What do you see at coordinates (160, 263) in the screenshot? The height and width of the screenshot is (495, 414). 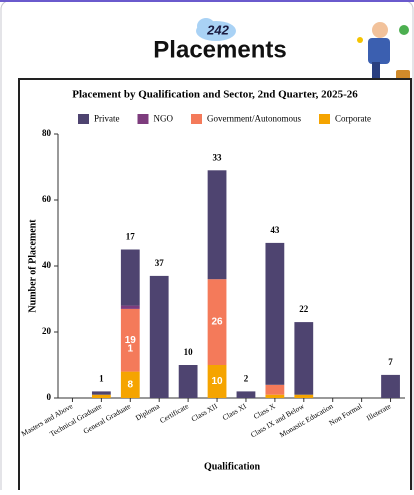 I see `total-label: 37` at bounding box center [160, 263].